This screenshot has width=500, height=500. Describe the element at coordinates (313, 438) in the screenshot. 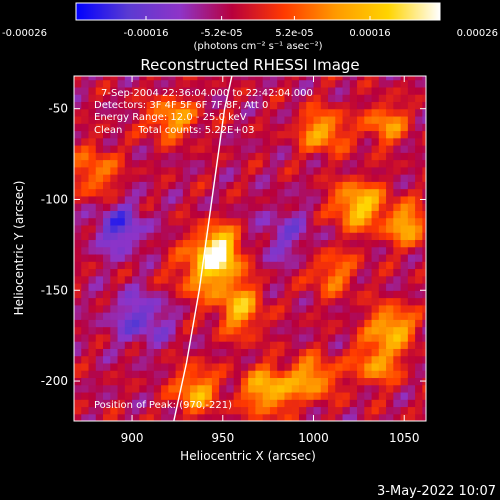

I see `x-tick-label: 1000` at that location.